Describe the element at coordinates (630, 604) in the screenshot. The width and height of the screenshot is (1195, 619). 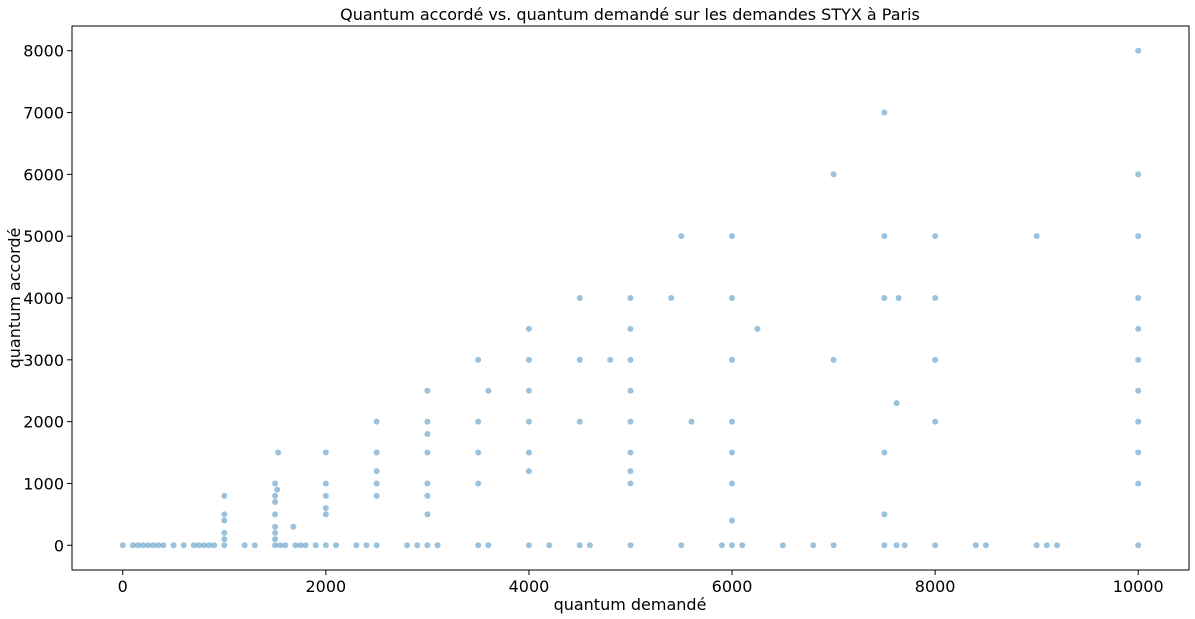
I see `x-axis-label: quantum demandé` at that location.